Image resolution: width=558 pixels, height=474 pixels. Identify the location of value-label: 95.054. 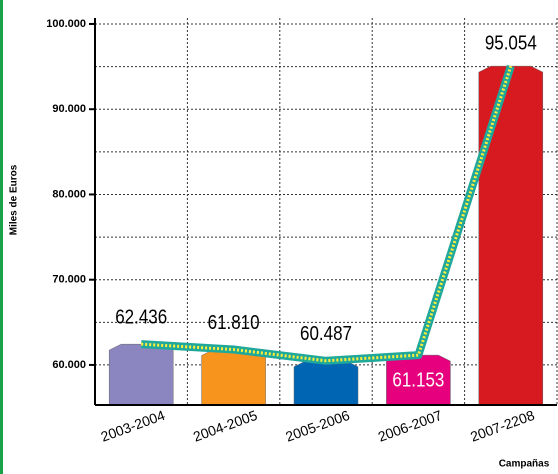
(511, 42).